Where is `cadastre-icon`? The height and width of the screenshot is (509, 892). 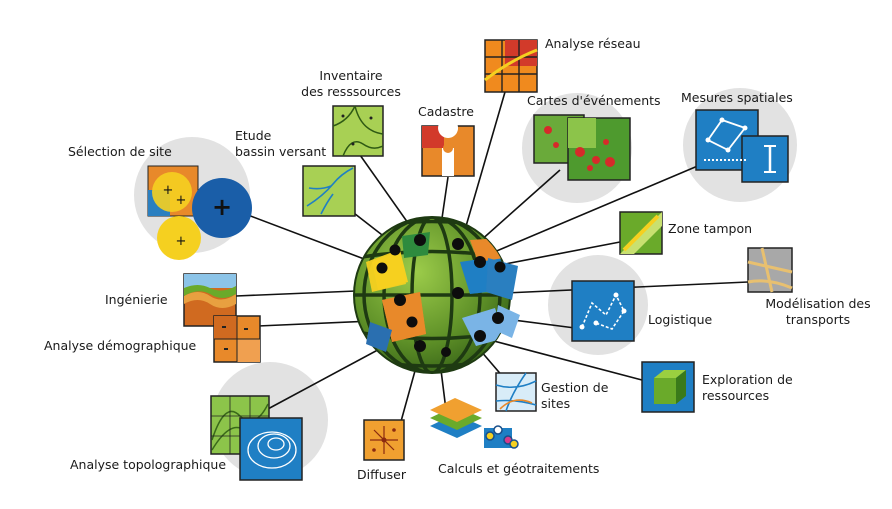 cadastre-icon is located at coordinates (448, 147).